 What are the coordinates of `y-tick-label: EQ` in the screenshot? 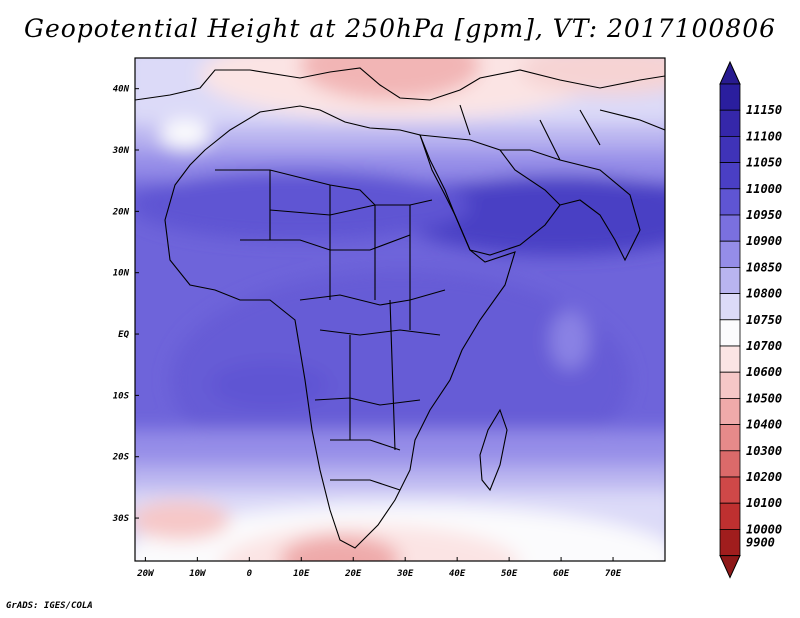 It's located at (123, 335).